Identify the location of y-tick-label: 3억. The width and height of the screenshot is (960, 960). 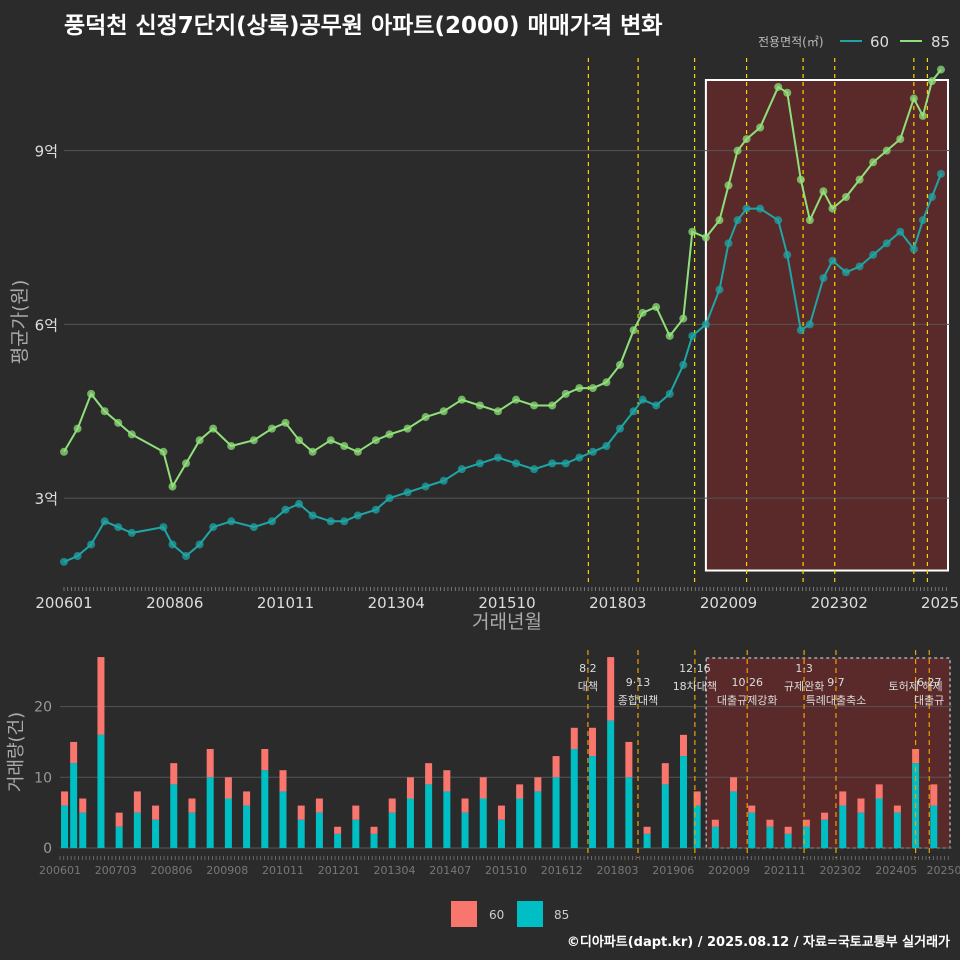
(46, 499).